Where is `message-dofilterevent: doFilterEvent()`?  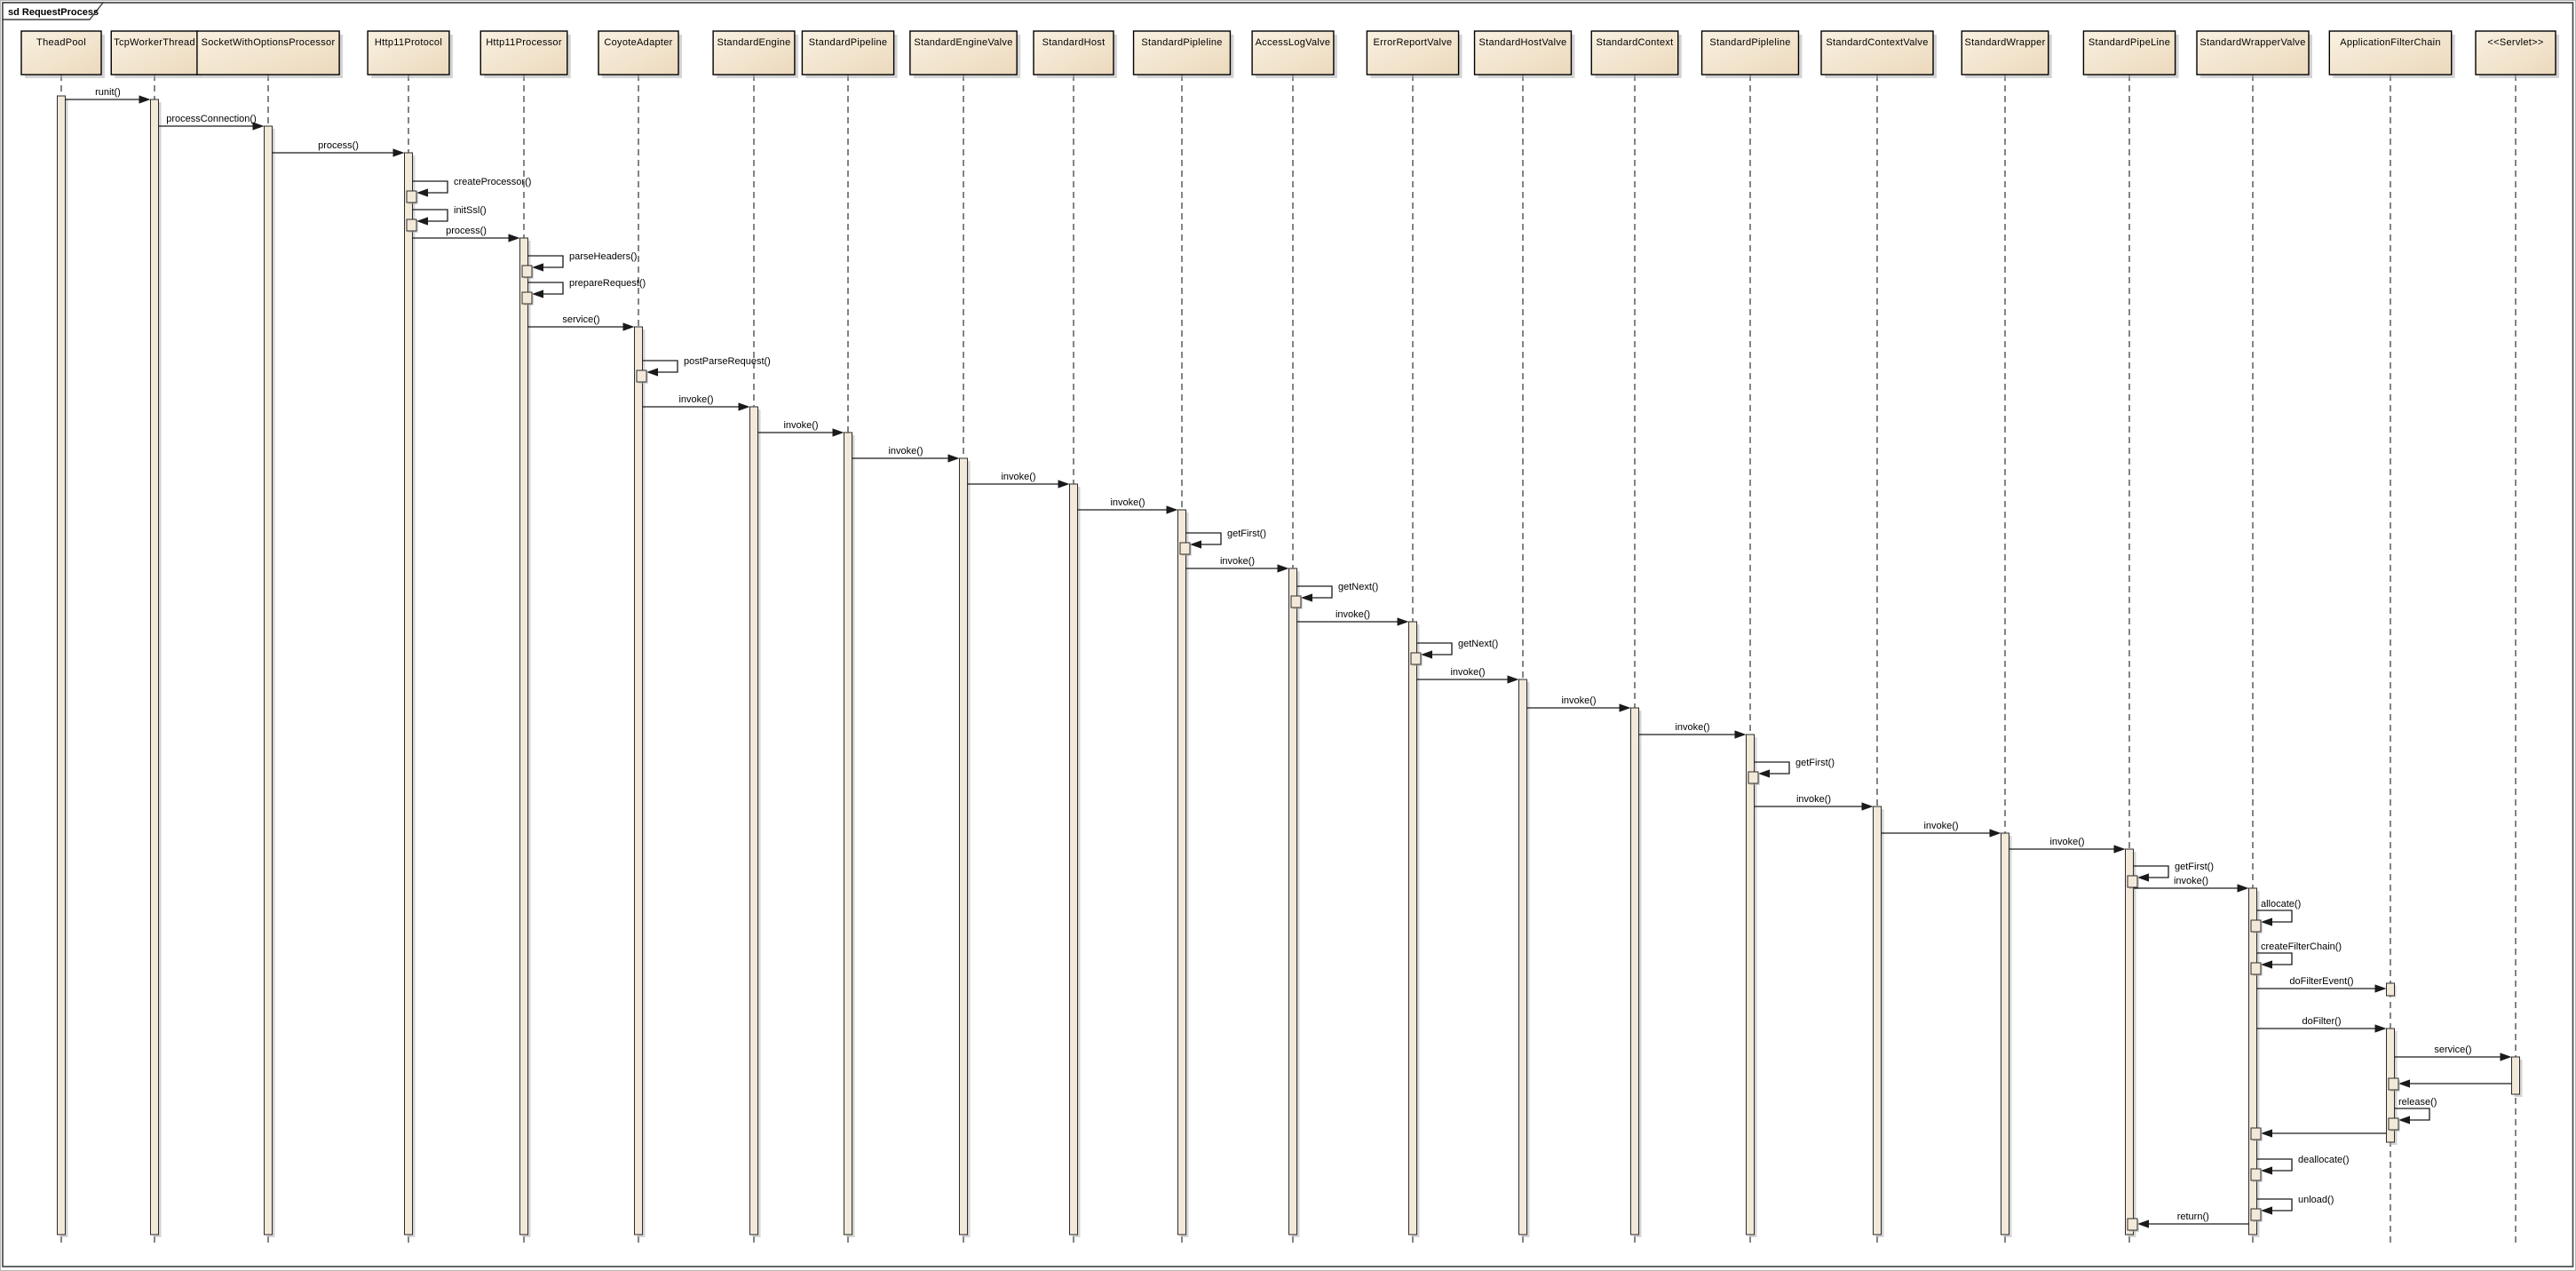
message-dofilterevent: doFilterEvent() is located at coordinates (2327, 987).